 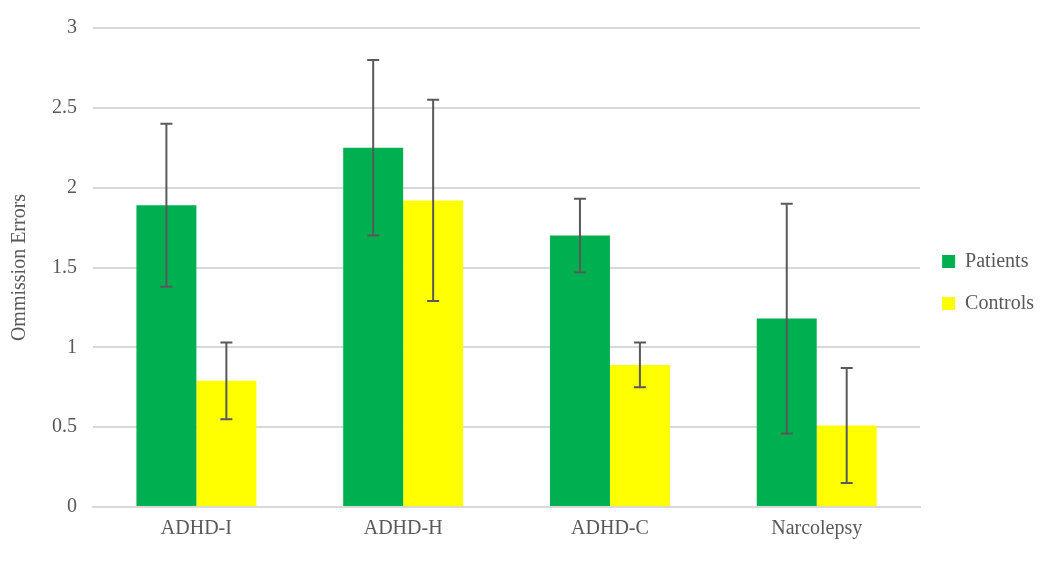 What do you see at coordinates (64, 106) in the screenshot?
I see `y-tick-label: 2.5` at bounding box center [64, 106].